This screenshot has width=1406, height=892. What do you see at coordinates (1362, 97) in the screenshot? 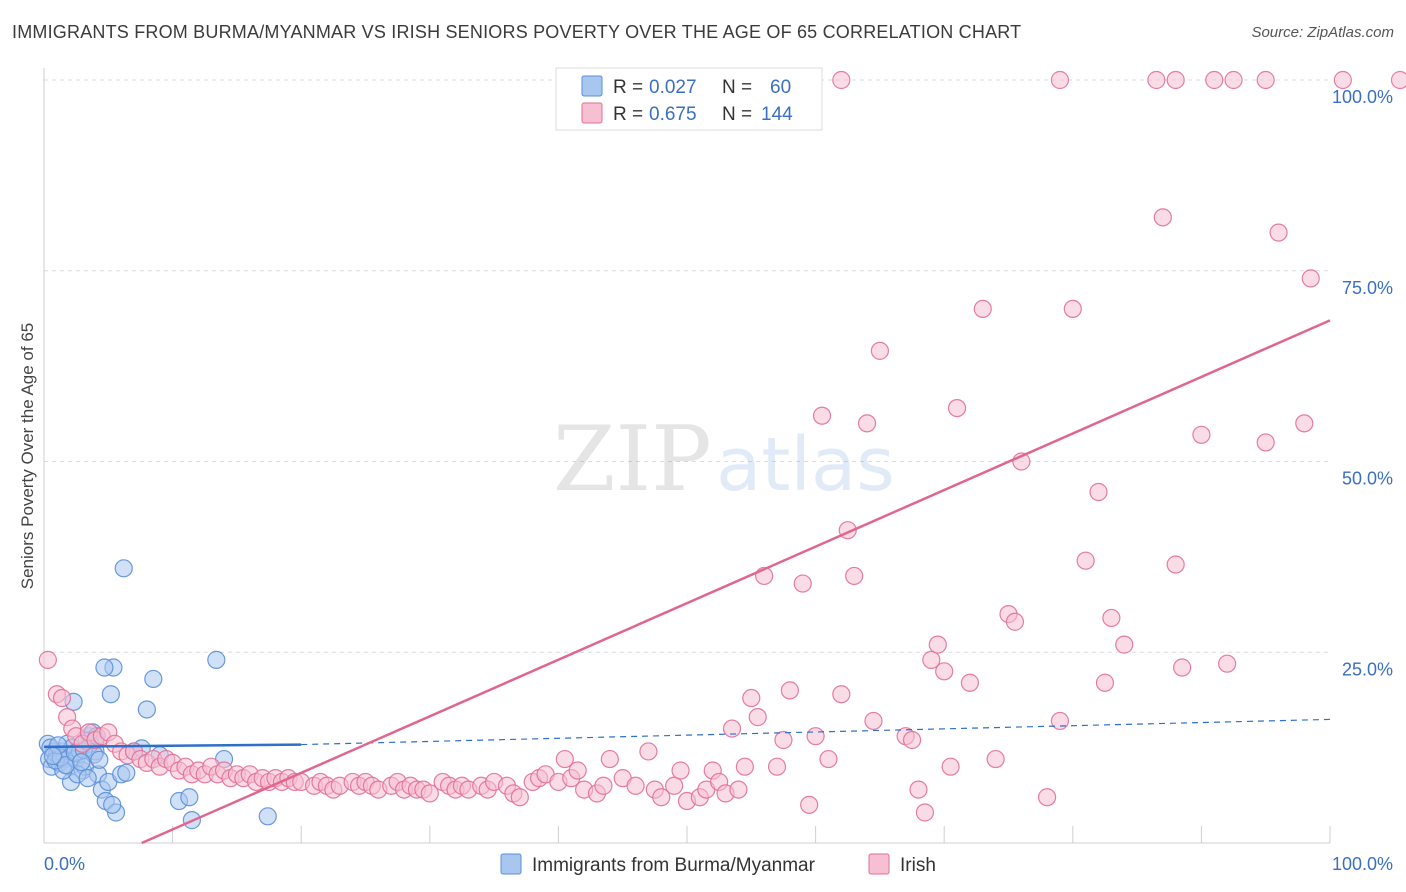
I see `y-tick-label-100: 100.0%` at bounding box center [1362, 97].